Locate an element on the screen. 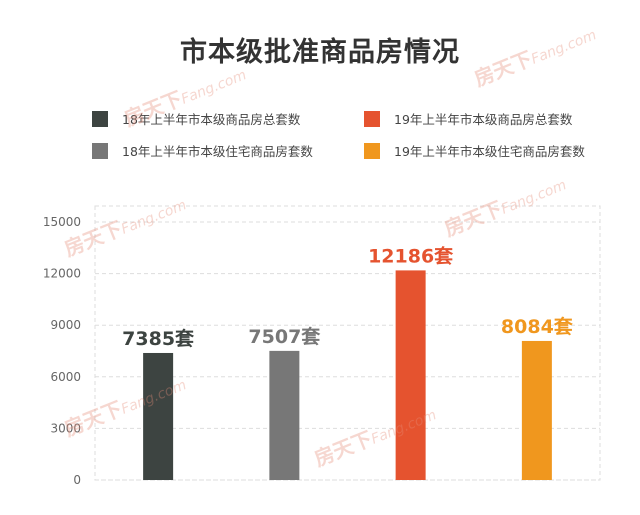 The image size is (640, 515). legend-item-19-total: 19年上半年市本级商品房总套数 is located at coordinates (468, 118).